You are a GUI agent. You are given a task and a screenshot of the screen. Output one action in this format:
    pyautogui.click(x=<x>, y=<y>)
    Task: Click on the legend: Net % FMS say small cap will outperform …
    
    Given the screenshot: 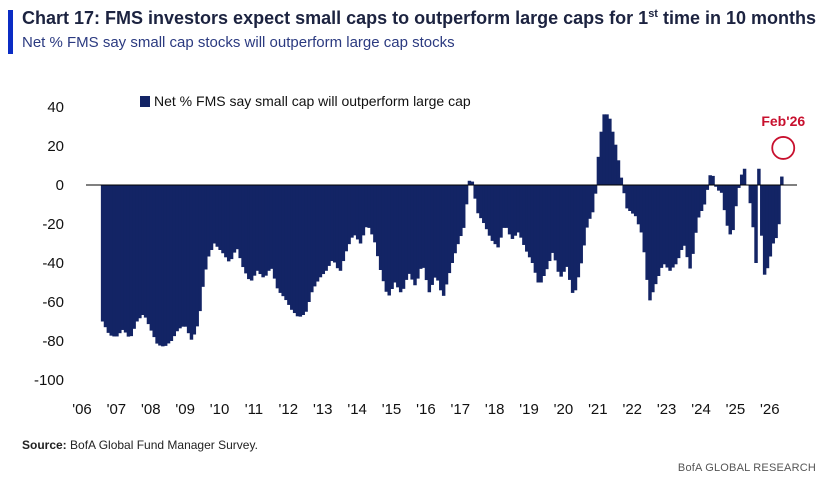 What is the action you would take?
    pyautogui.click(x=305, y=101)
    